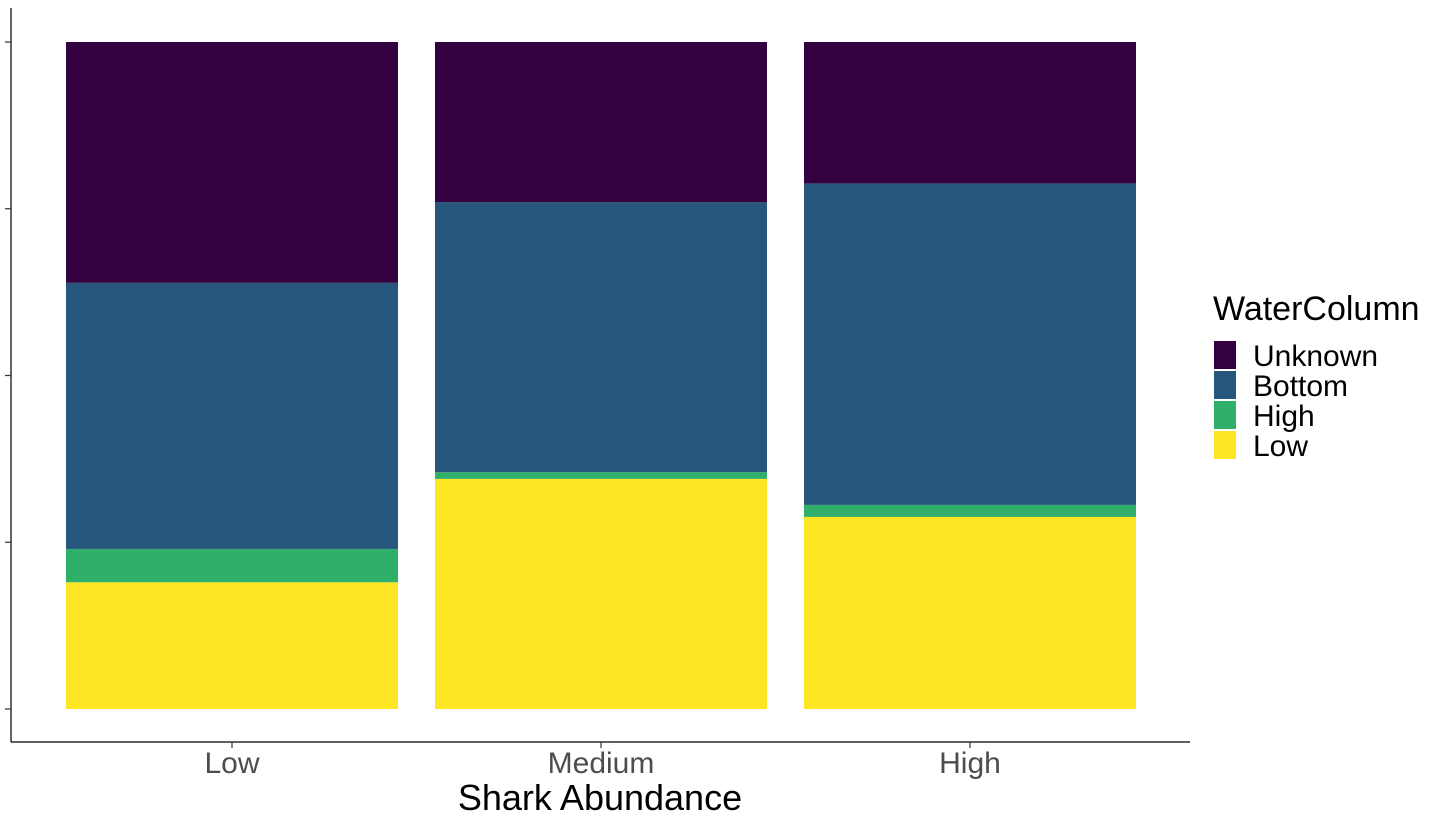  Describe the element at coordinates (232, 645) in the screenshot. I see `bar-low-low` at that location.